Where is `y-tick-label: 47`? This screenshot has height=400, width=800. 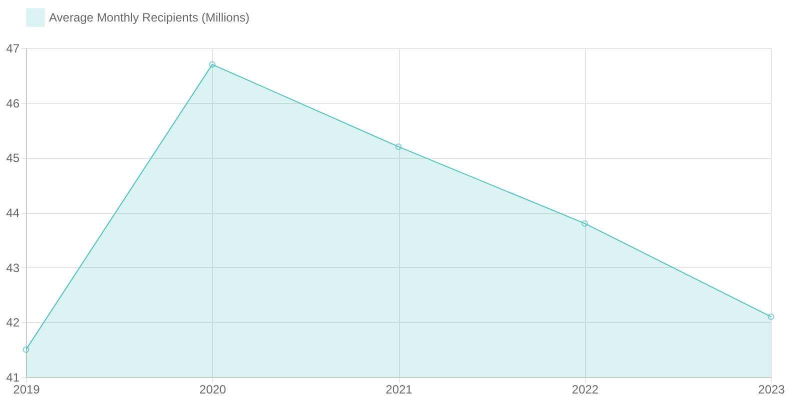 y-tick-label: 47 is located at coordinates (13, 49).